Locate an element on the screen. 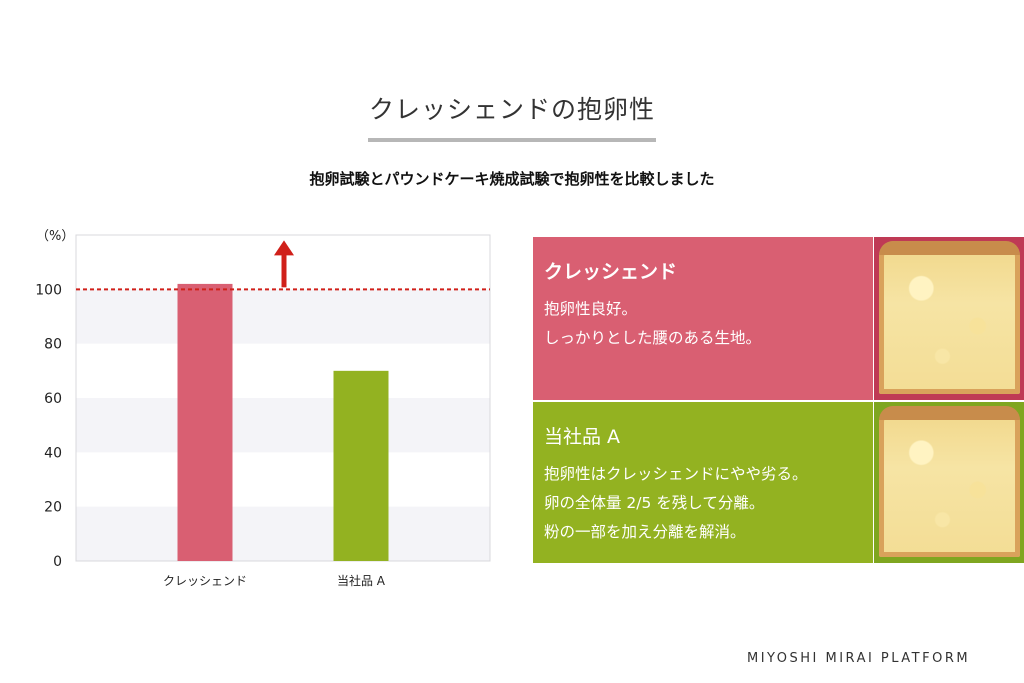 The height and width of the screenshot is (683, 1024). y-tick-label: 0 is located at coordinates (57, 562).